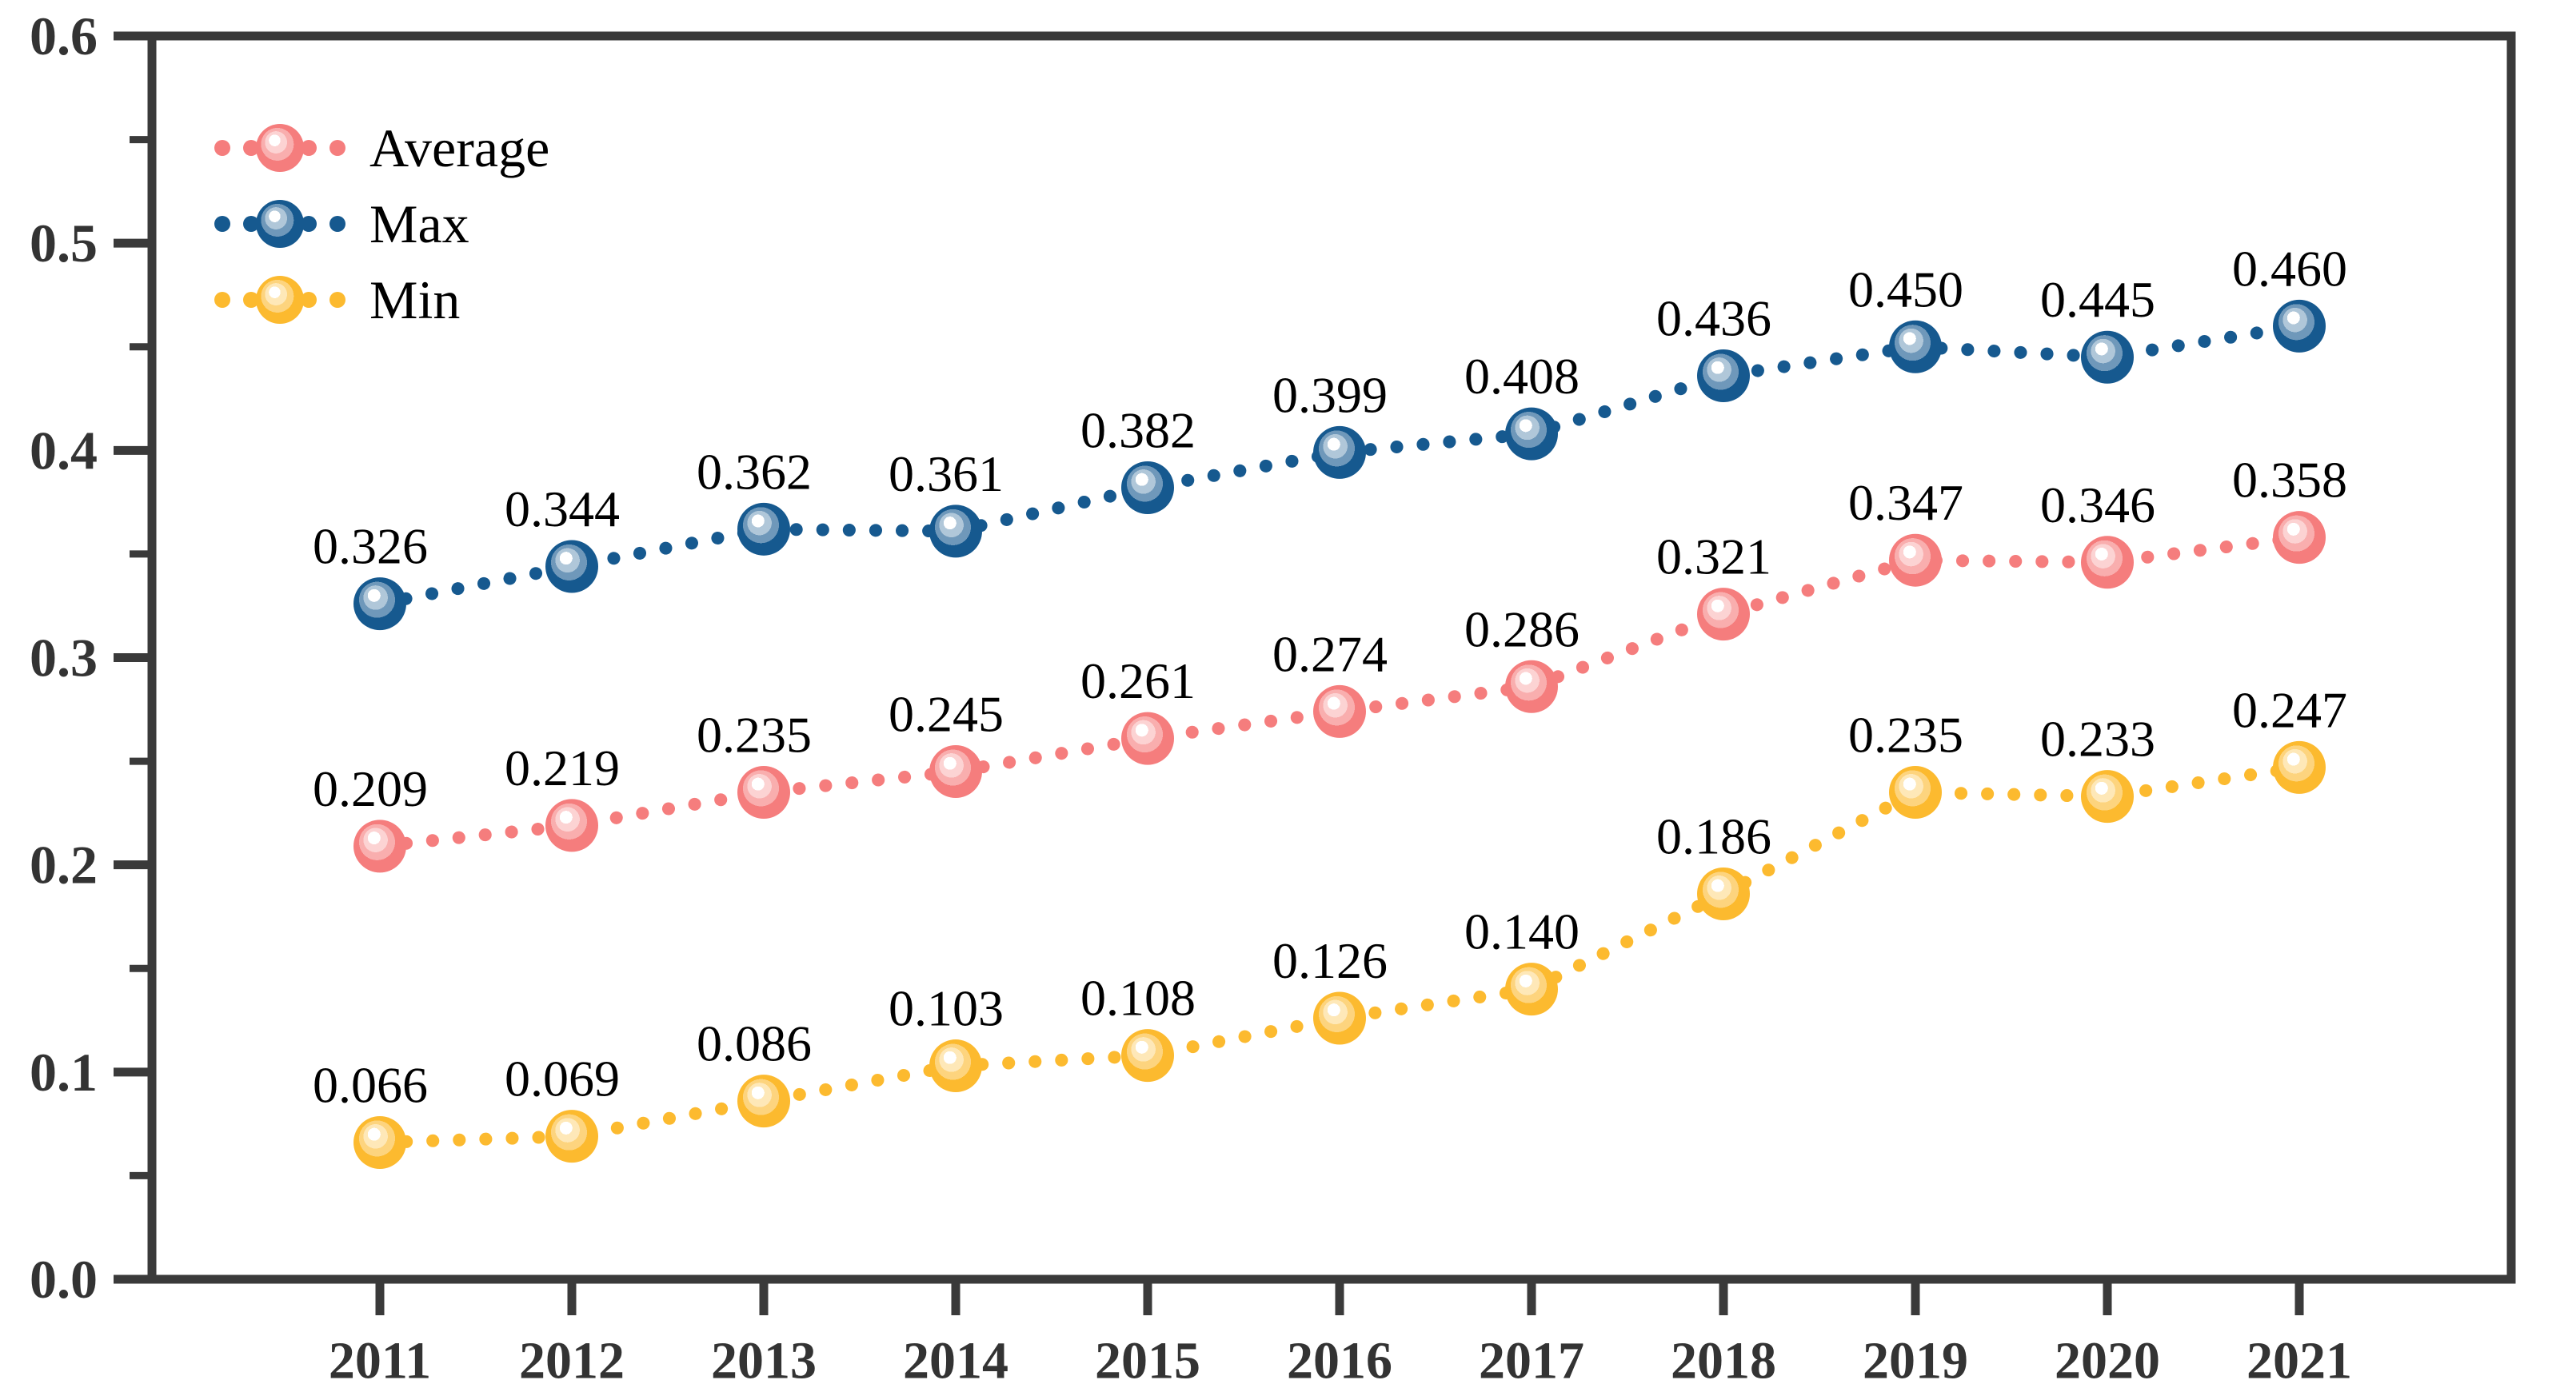 This screenshot has height=1400, width=2576. I want to click on y-tick-label: 0.5, so click(64, 243).